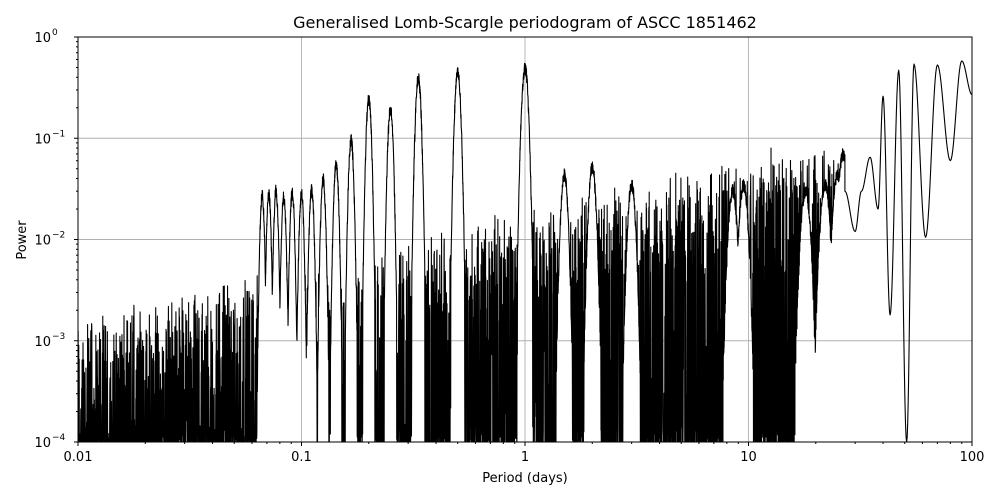  I want to click on x-tick-label: 100, so click(972, 457).